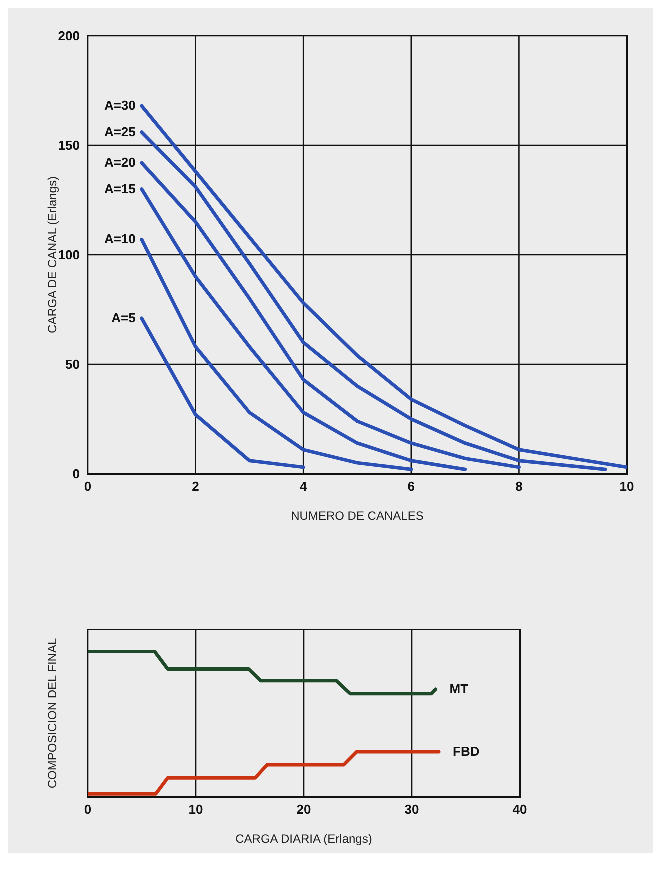  Describe the element at coordinates (124, 318) in the screenshot. I see `series-label: A=5` at that location.